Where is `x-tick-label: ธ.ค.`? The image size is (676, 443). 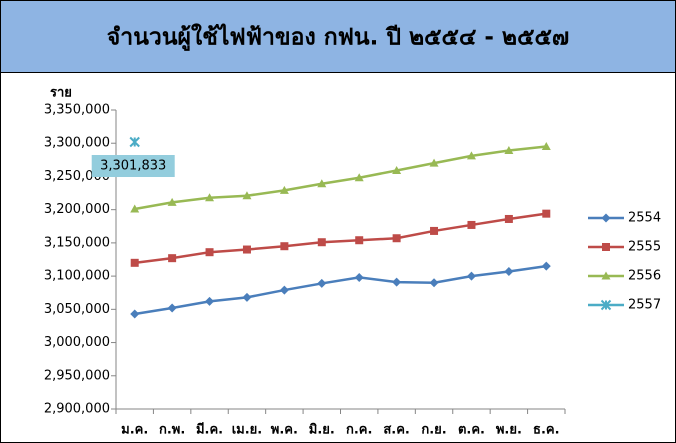 x-tick-label: ธ.ค. is located at coordinates (546, 430).